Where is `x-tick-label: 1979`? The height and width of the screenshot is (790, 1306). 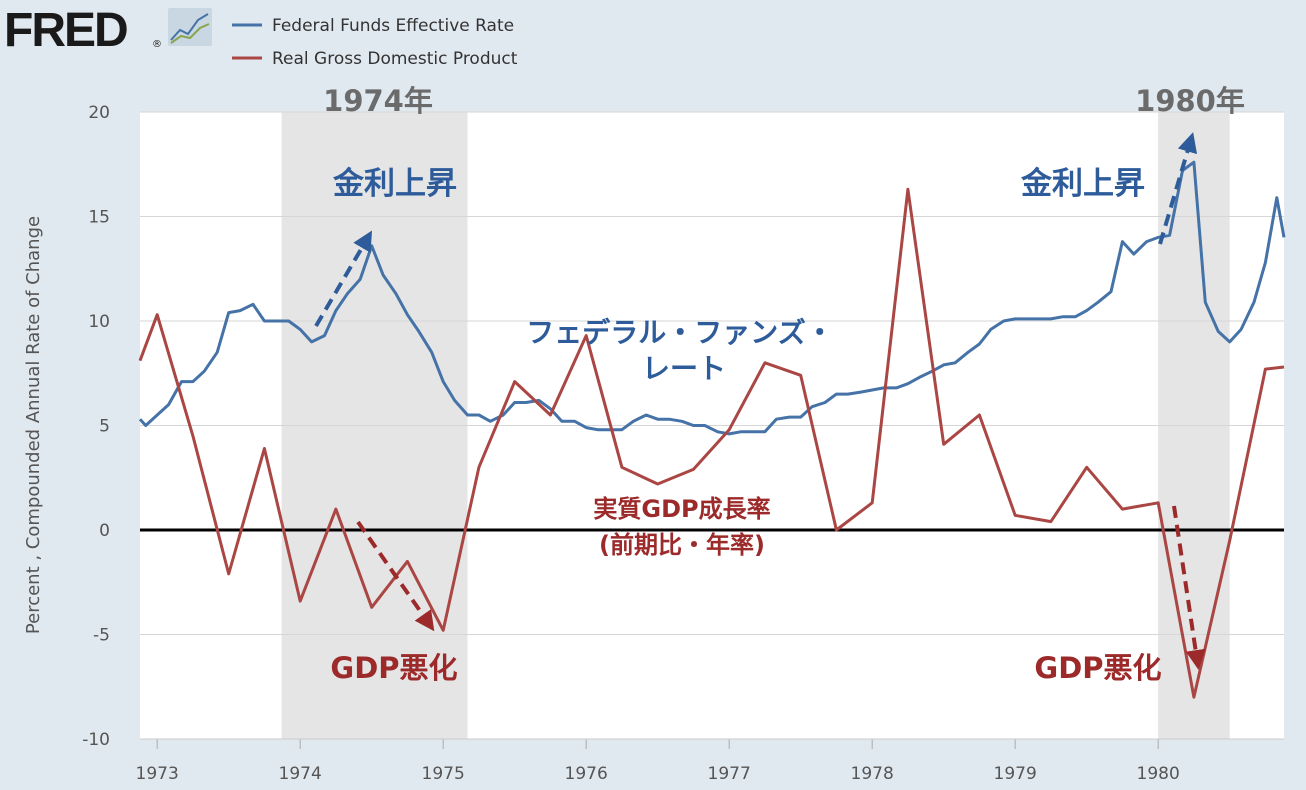
x-tick-label: 1979 is located at coordinates (1015, 774).